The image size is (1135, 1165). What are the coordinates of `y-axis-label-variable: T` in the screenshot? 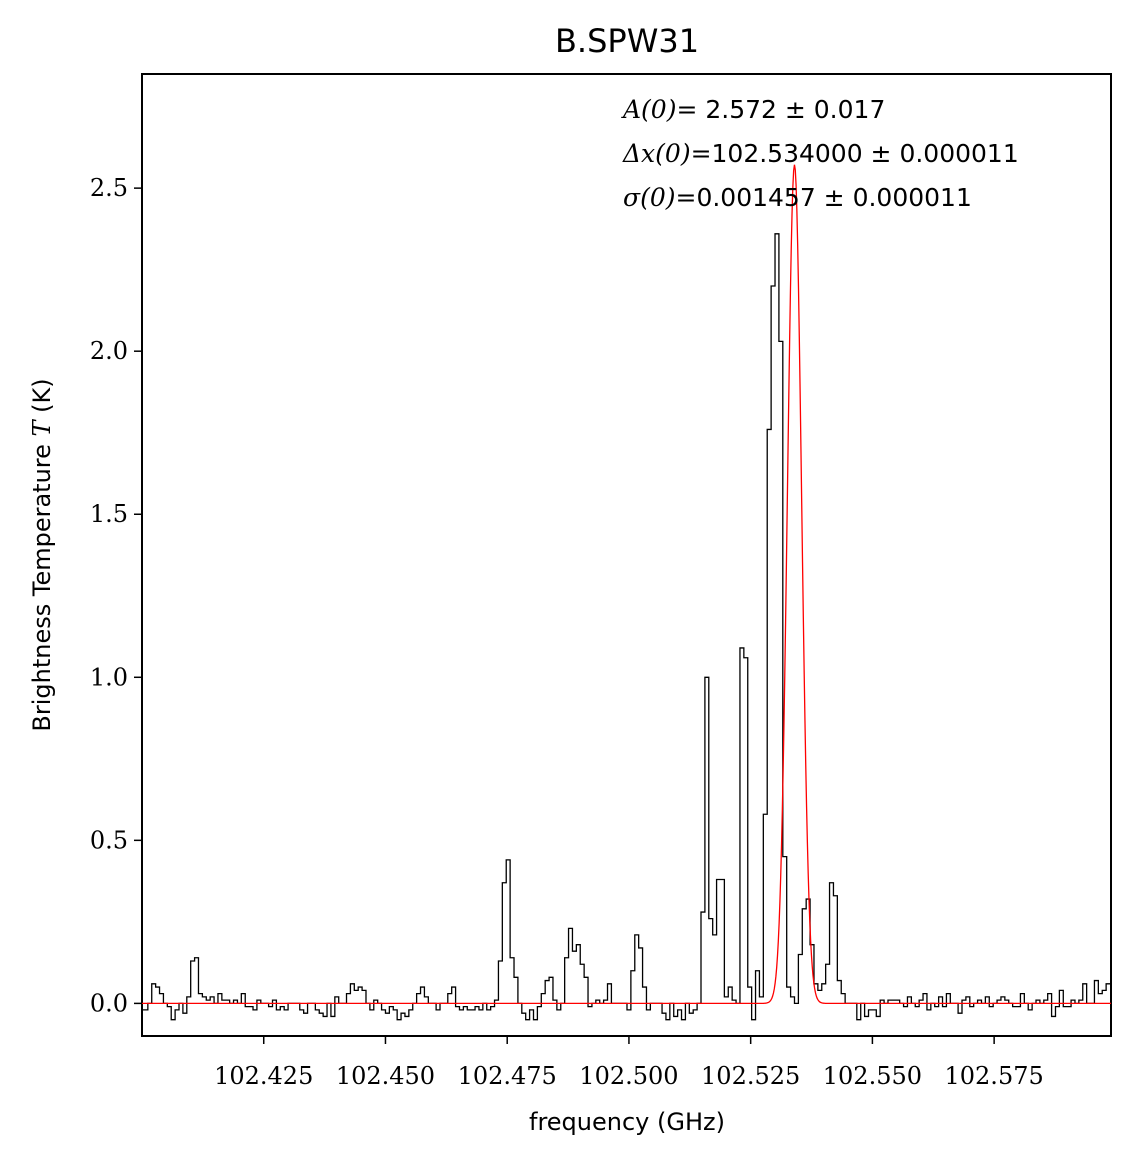 It's located at (42, 427).